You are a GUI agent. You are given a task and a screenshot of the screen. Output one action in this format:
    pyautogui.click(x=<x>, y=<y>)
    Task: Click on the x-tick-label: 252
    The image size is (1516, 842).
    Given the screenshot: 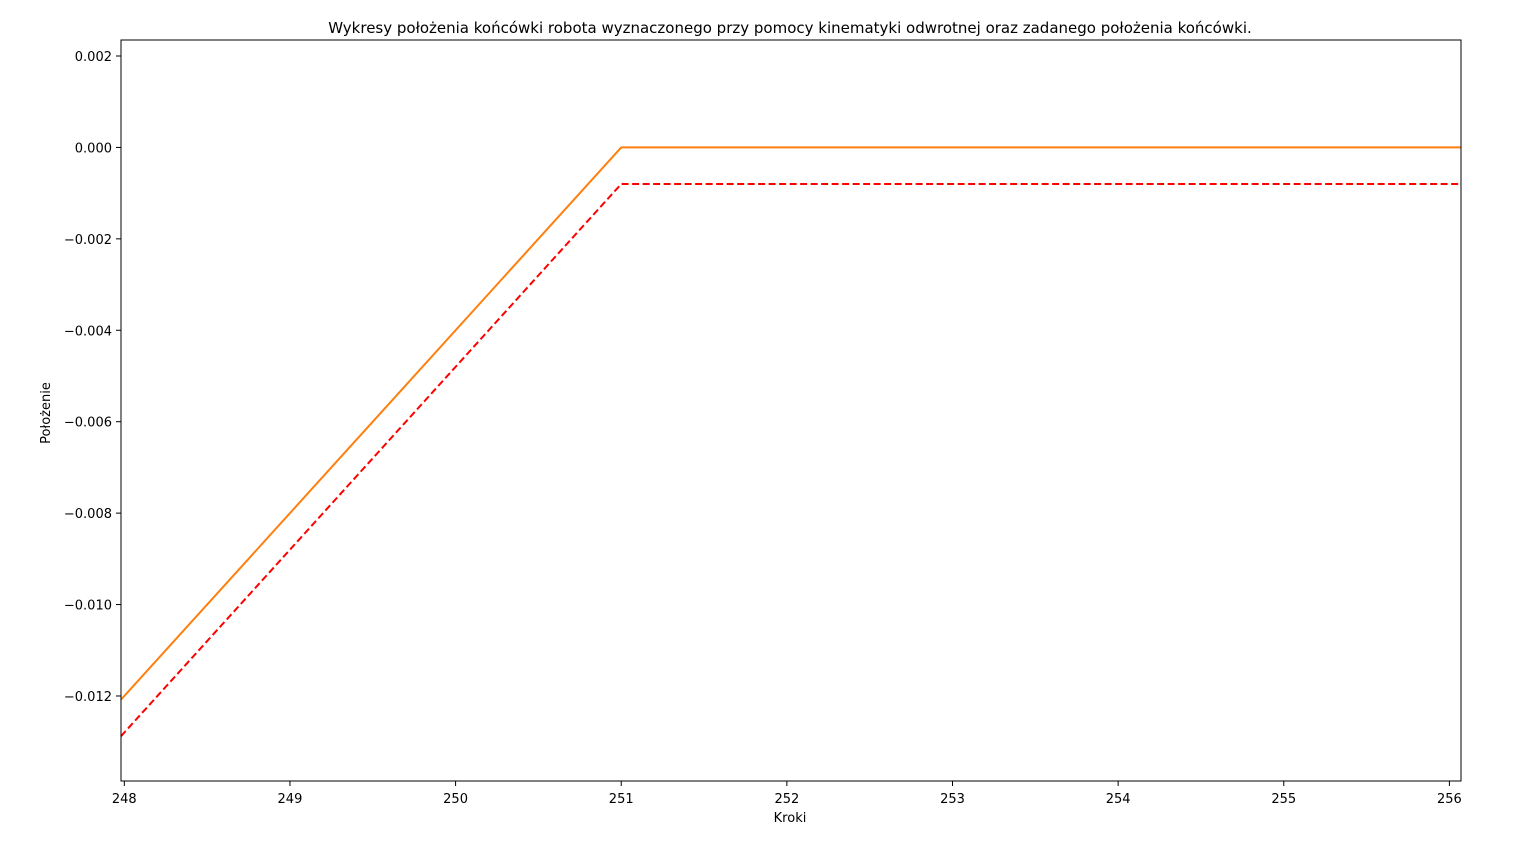 What is the action you would take?
    pyautogui.click(x=786, y=799)
    